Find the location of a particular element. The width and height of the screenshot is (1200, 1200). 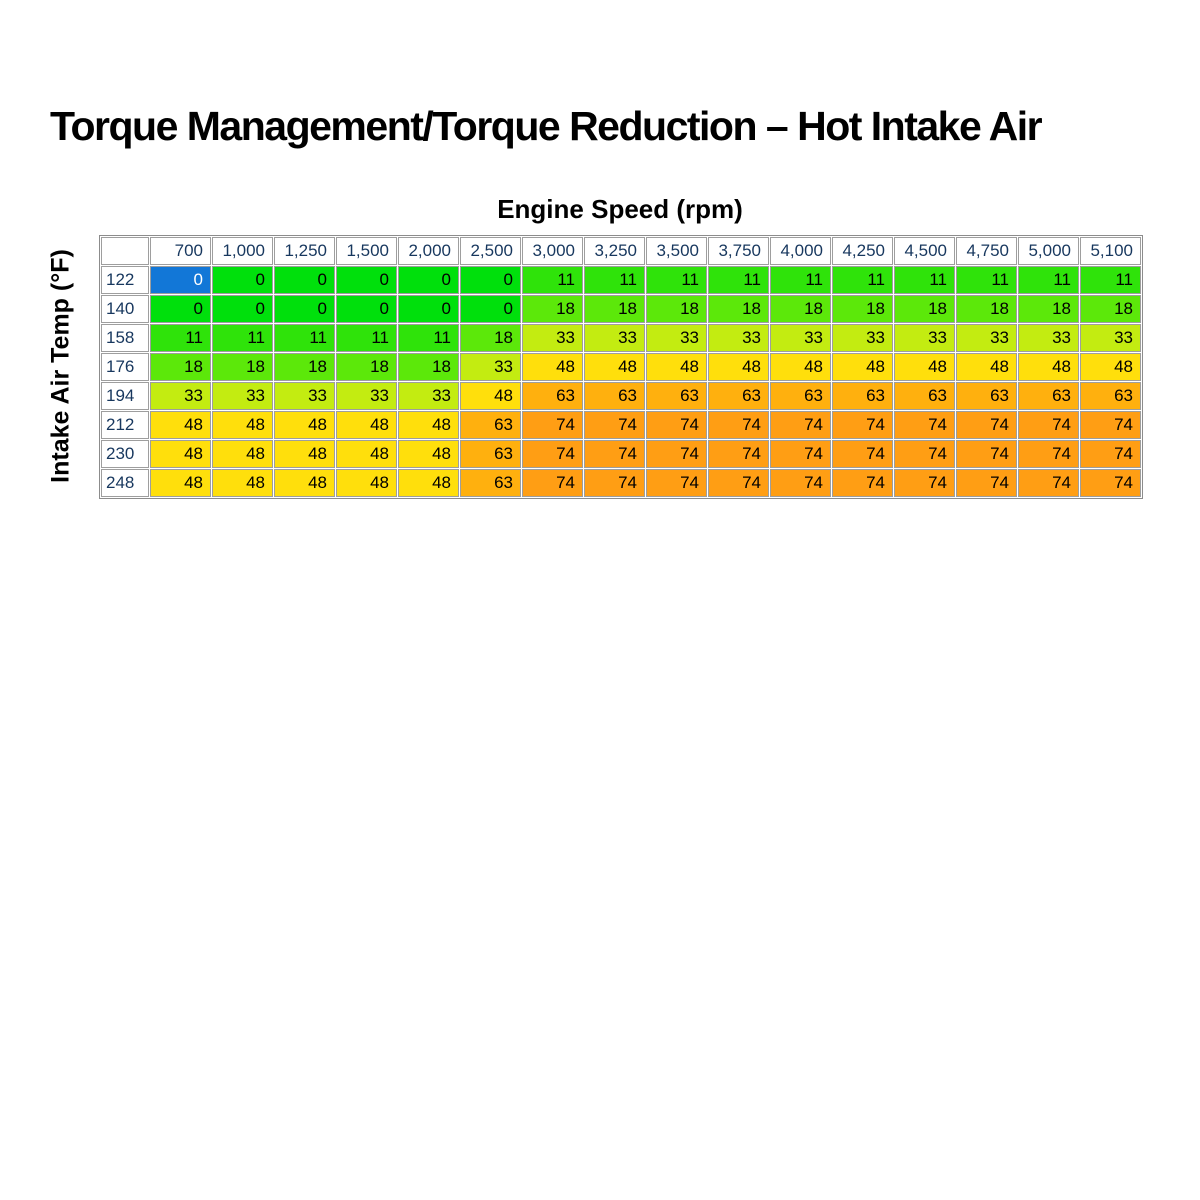

cell-140-3000: 18 is located at coordinates (552, 309).